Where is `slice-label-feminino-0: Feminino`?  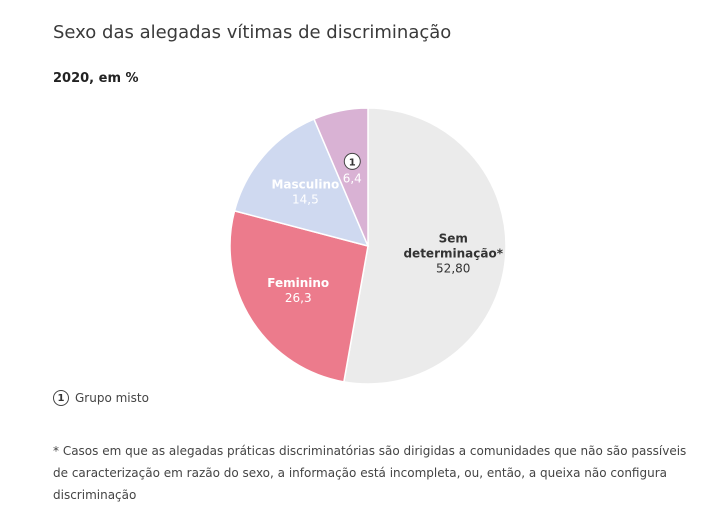 slice-label-feminino-0: Feminino is located at coordinates (298, 283).